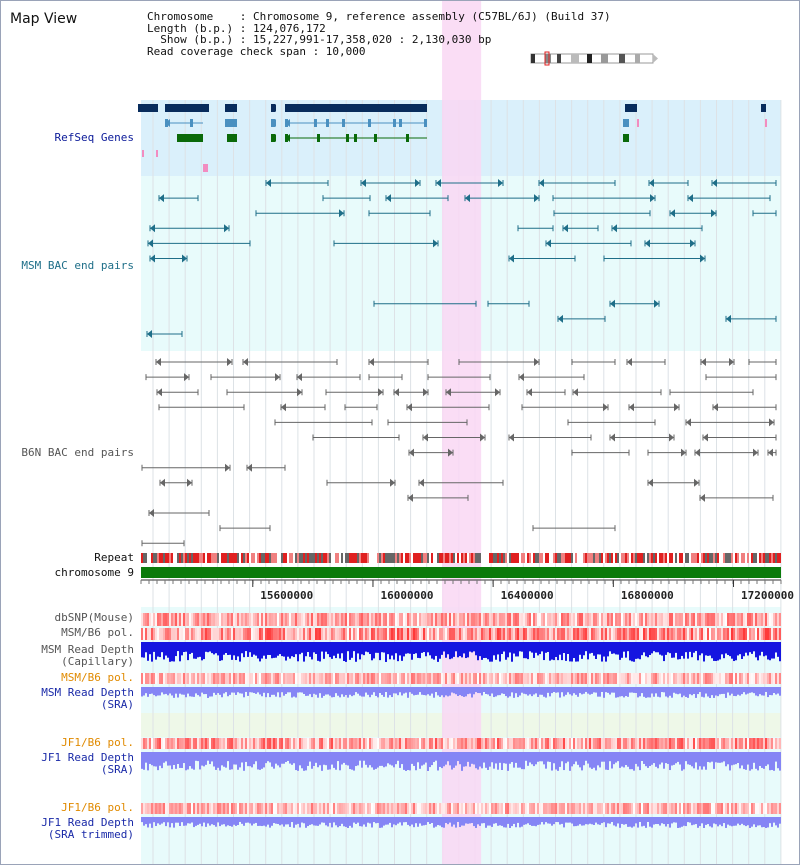 This screenshot has height=865, width=800. Describe the element at coordinates (114, 557) in the screenshot. I see `repeat-label: Repeat` at that location.